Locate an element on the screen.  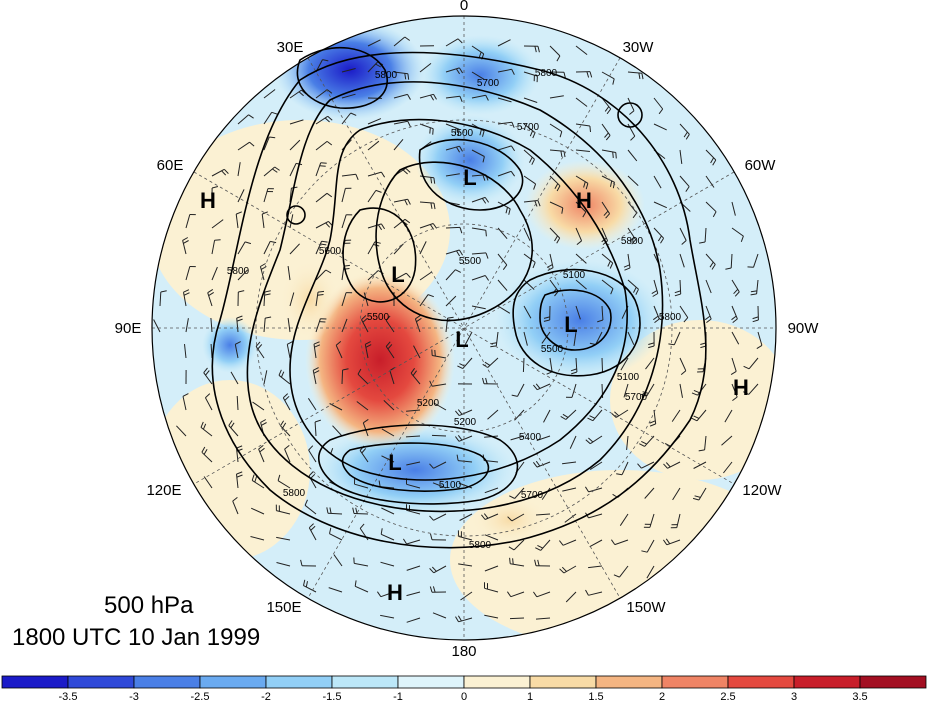
colorbar-label: 3 is located at coordinates (794, 696).